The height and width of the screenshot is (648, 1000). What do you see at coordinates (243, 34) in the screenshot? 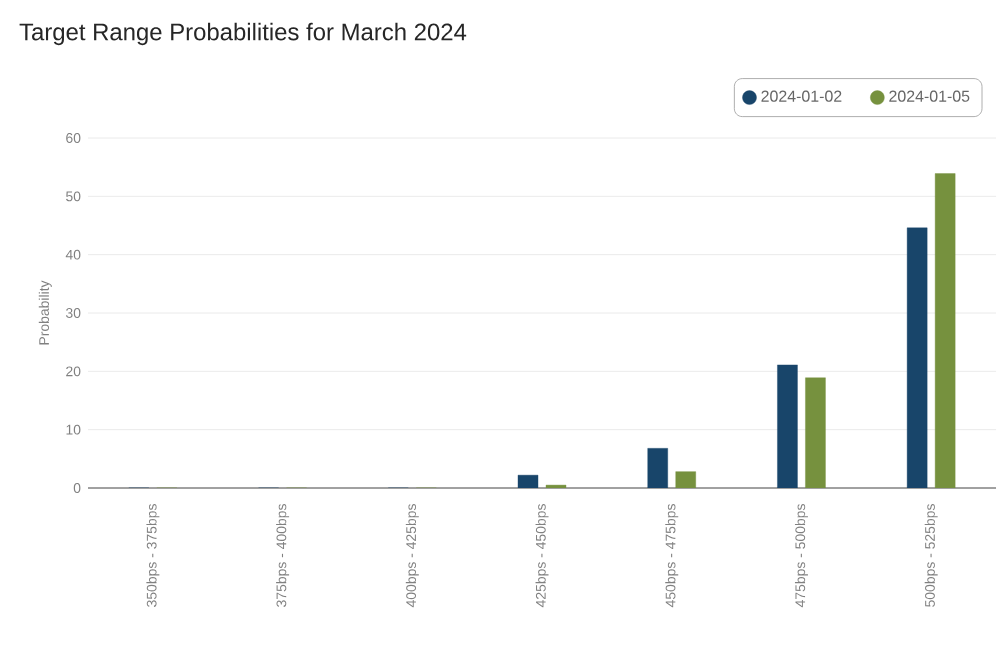
I see `chart-title: Target Range Probabilities for March 2024` at bounding box center [243, 34].